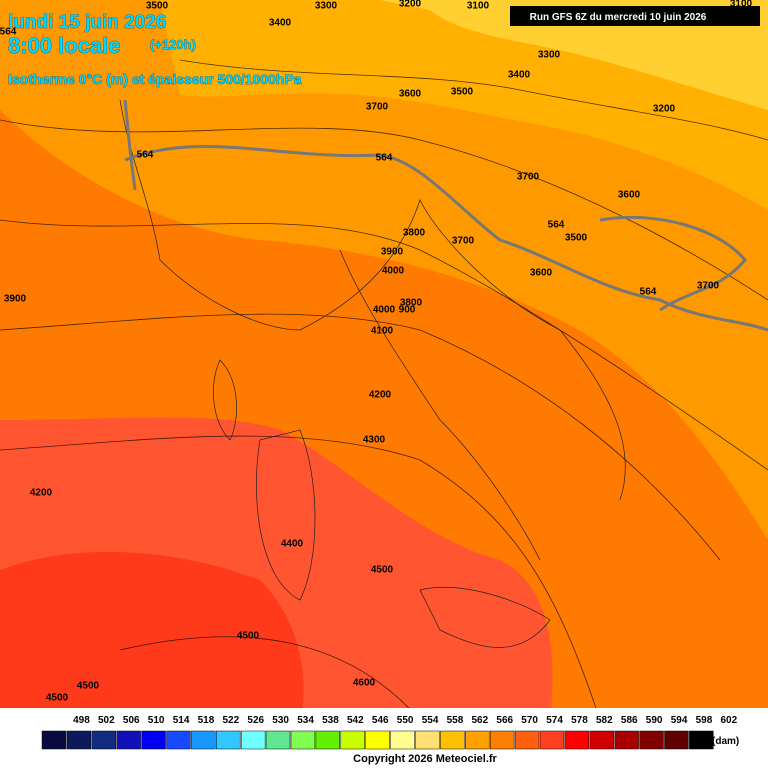 The image size is (768, 768). Describe the element at coordinates (355, 720) in the screenshot. I see `legend-label: 542` at that location.